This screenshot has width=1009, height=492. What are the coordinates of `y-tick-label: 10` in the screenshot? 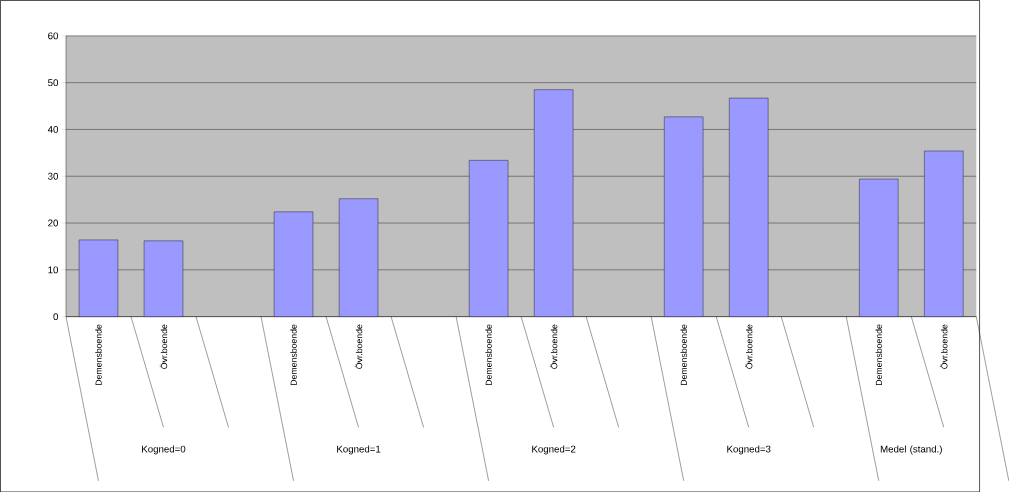 It's located at (53, 270).